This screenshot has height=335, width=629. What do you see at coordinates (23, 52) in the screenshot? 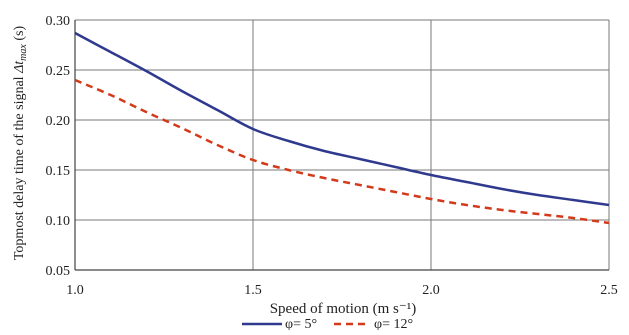
I see `y-axis-label-subscript: max` at bounding box center [23, 52].